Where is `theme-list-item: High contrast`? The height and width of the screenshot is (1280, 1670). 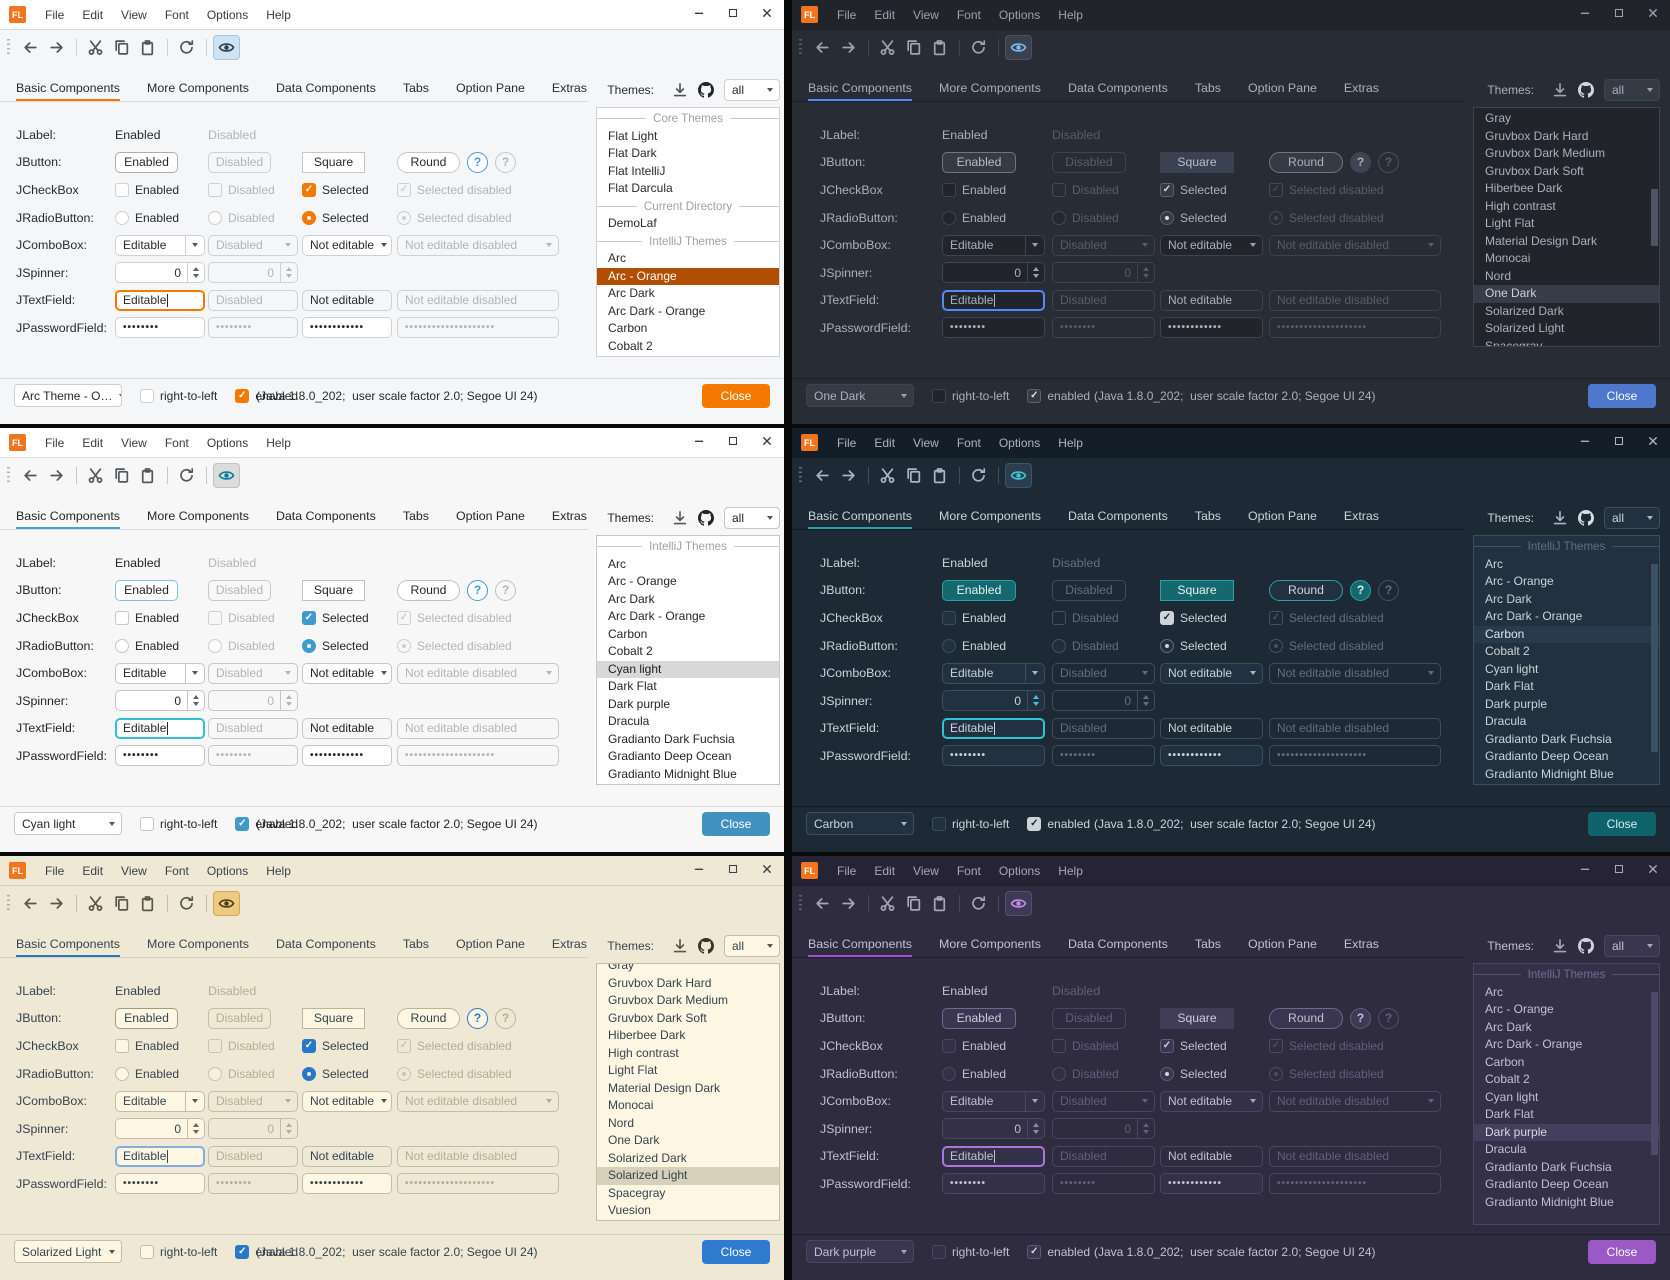 theme-list-item: High contrast is located at coordinates (1520, 205).